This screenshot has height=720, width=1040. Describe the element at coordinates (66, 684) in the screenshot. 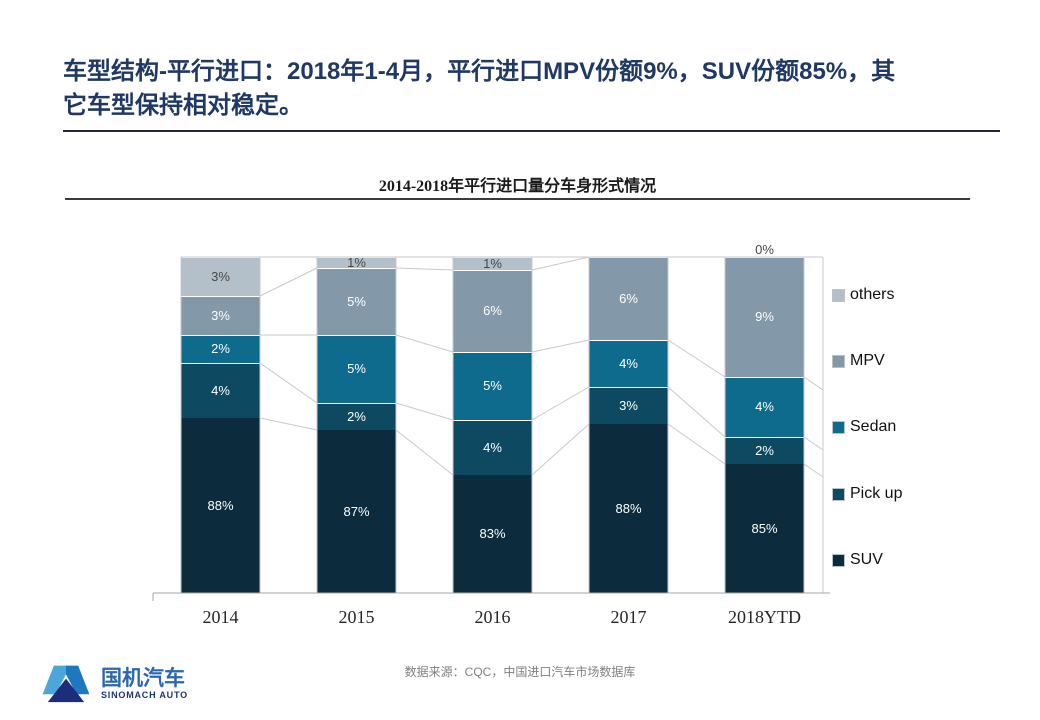

I see `logo-mountain-icon` at that location.